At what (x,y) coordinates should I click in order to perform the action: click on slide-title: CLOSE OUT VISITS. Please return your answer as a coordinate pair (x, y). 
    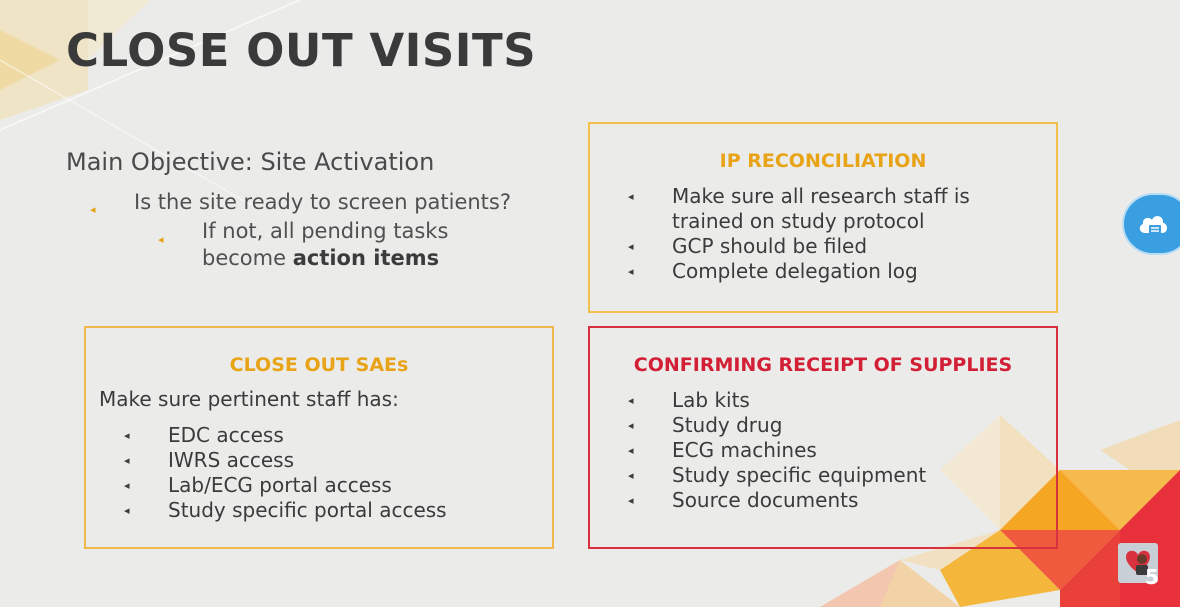
    Looking at the image, I should click on (301, 50).